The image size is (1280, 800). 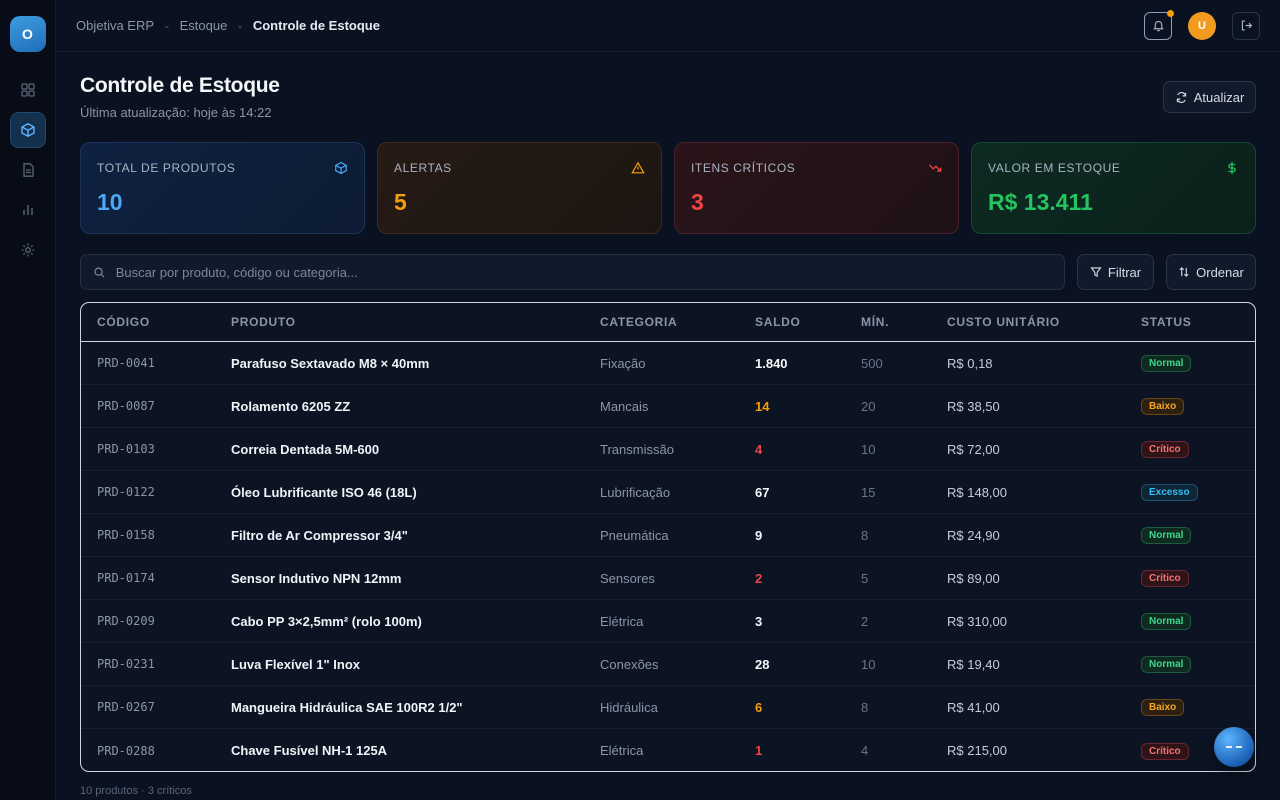 I want to click on cell-code: PRD-0231, so click(x=126, y=664).